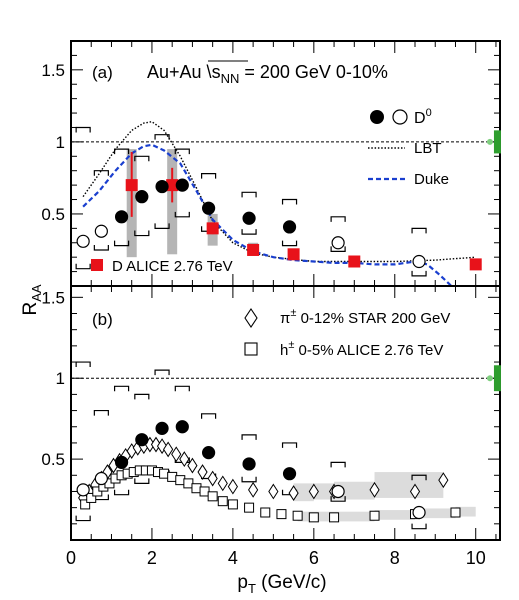 This screenshot has width=519, height=600. What do you see at coordinates (230, 78) in the screenshot?
I see `title-sub: NN` at bounding box center [230, 78].